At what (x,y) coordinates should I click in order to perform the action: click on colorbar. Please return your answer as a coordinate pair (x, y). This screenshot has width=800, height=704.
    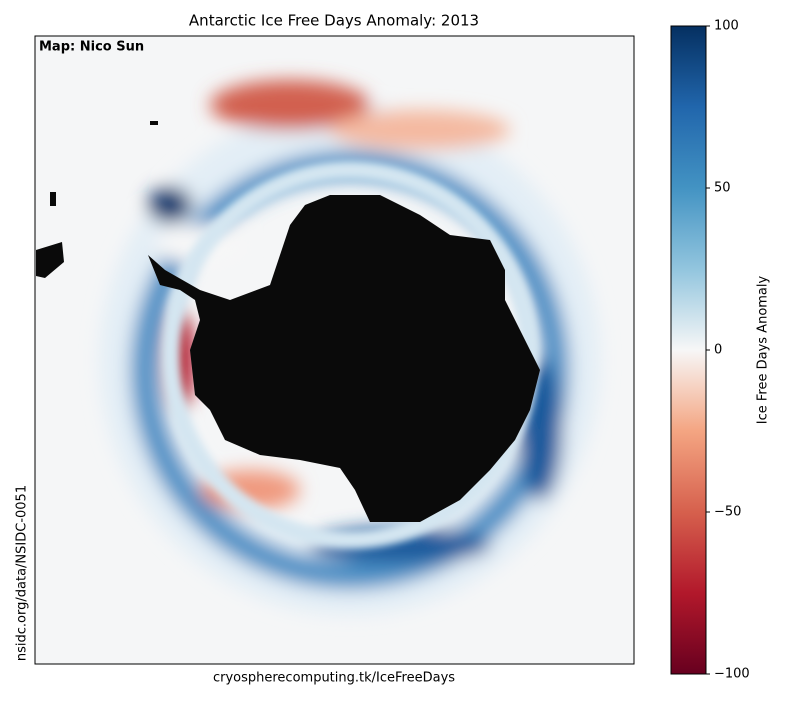
    Looking at the image, I should click on (688, 350).